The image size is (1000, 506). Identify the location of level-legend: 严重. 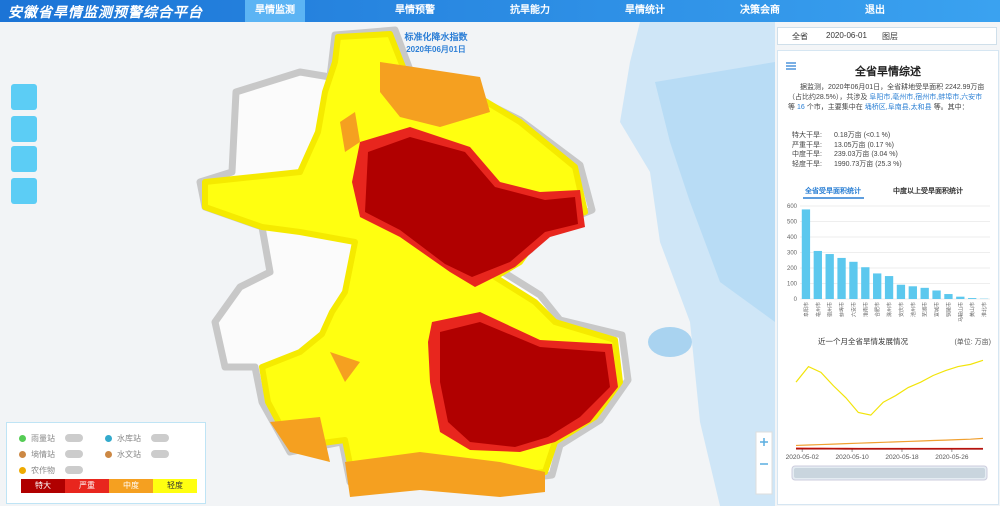
(87, 486).